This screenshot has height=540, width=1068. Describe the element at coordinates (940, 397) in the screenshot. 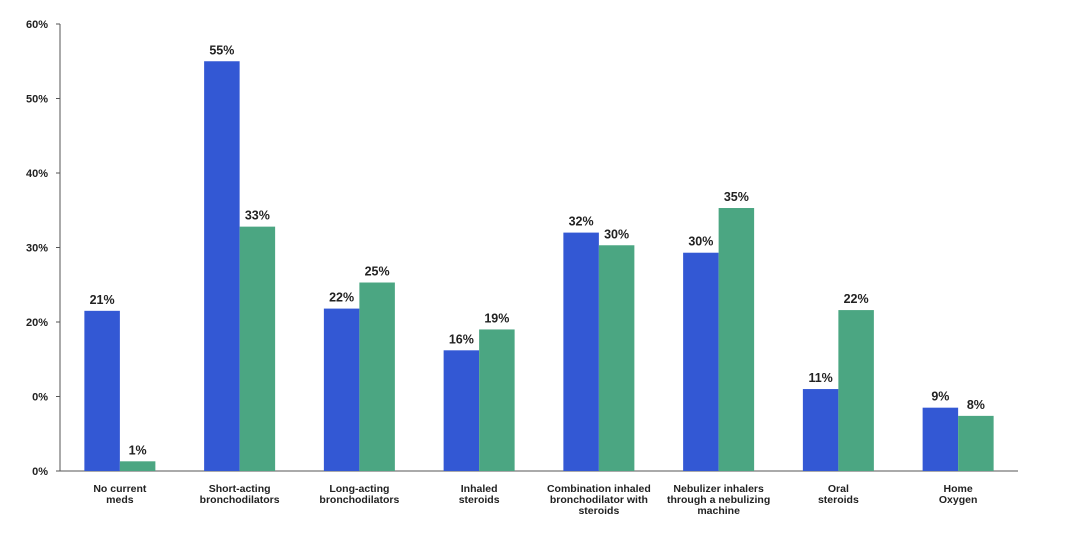

I see `data-label-series-1-cat-8: 9%` at that location.